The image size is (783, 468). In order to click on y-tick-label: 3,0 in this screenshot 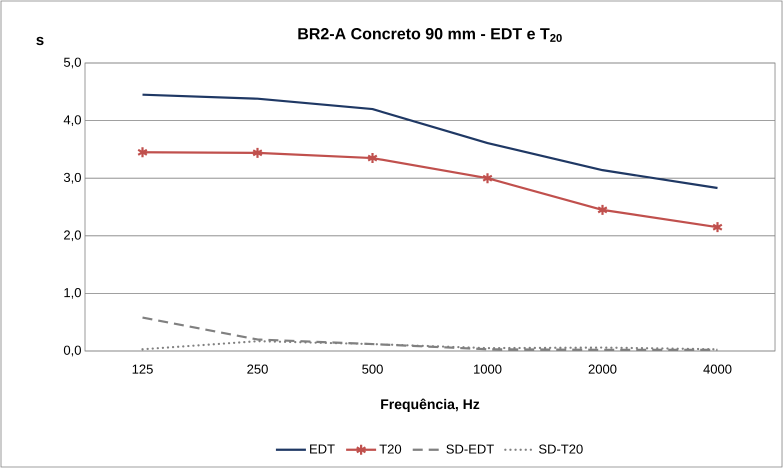, I will do `click(72, 178)`.